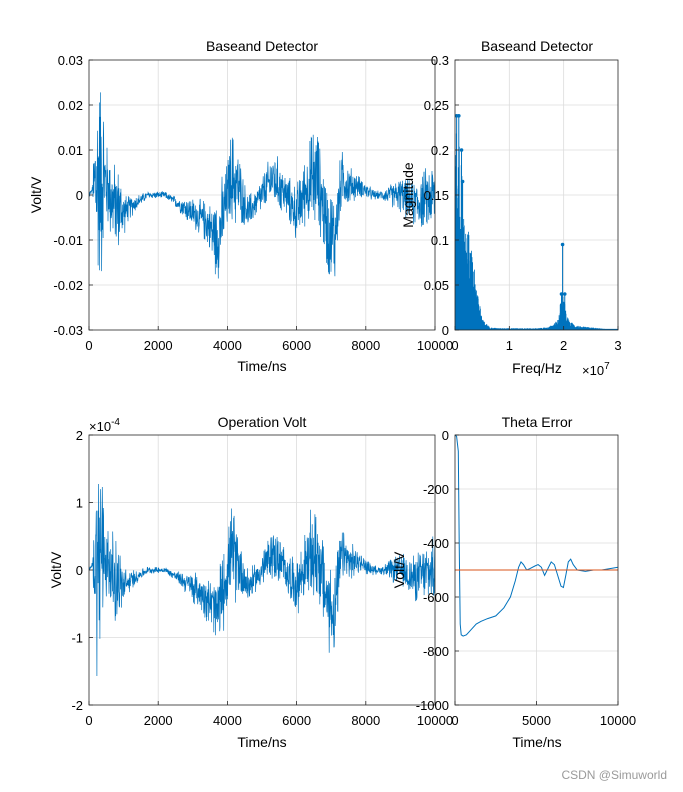  Describe the element at coordinates (536, 720) in the screenshot. I see `x-tick-label: 5000` at that location.